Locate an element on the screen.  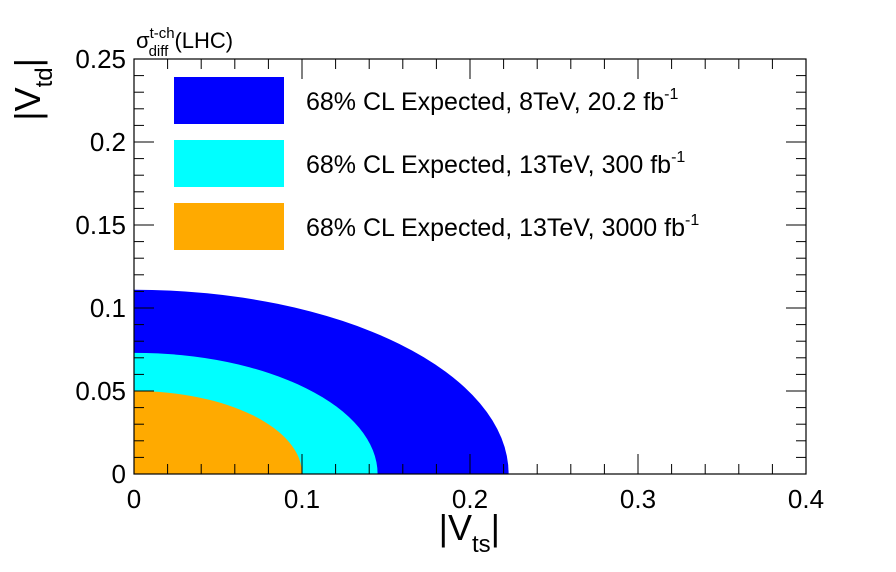
x-tick-label: 0.2 is located at coordinates (470, 499).